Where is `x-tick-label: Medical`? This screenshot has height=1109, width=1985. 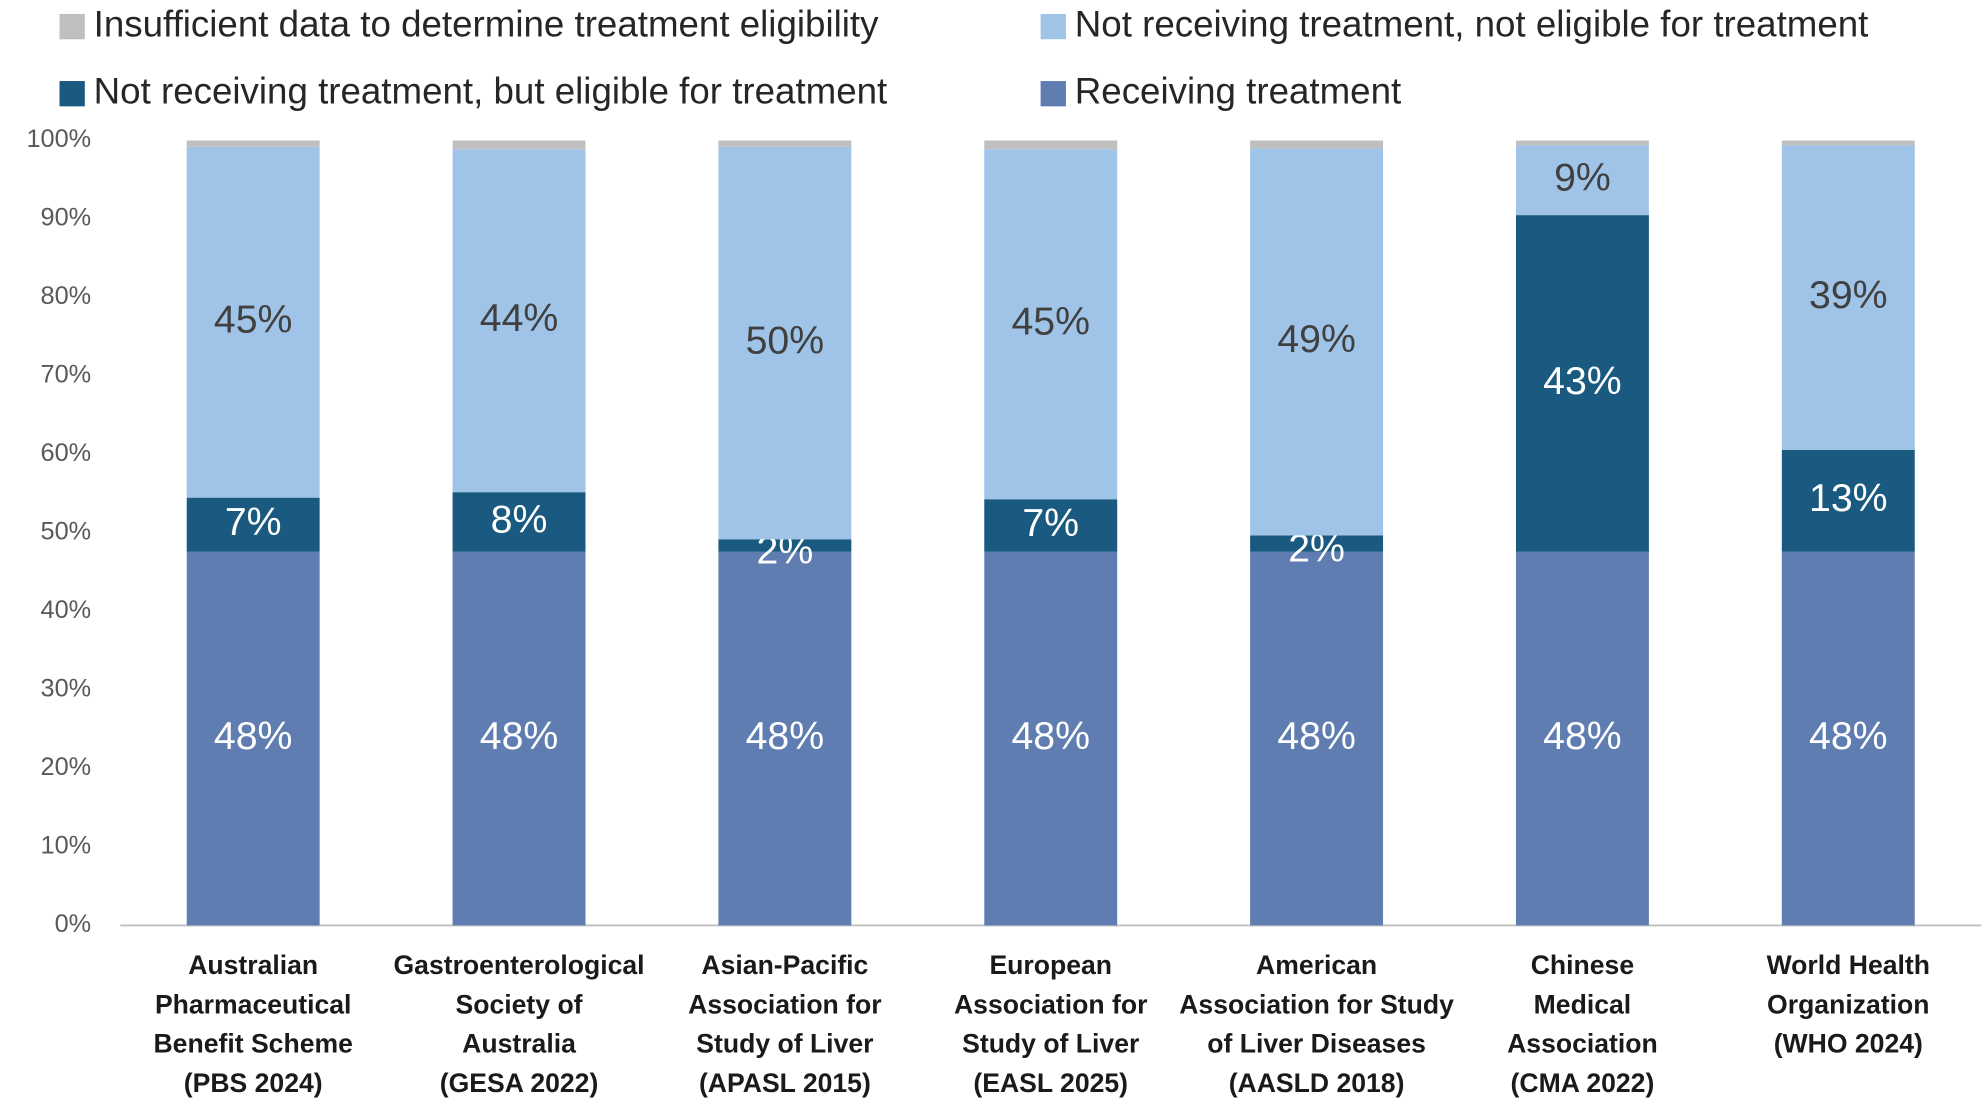 x-tick-label: Medical is located at coordinates (1582, 1004).